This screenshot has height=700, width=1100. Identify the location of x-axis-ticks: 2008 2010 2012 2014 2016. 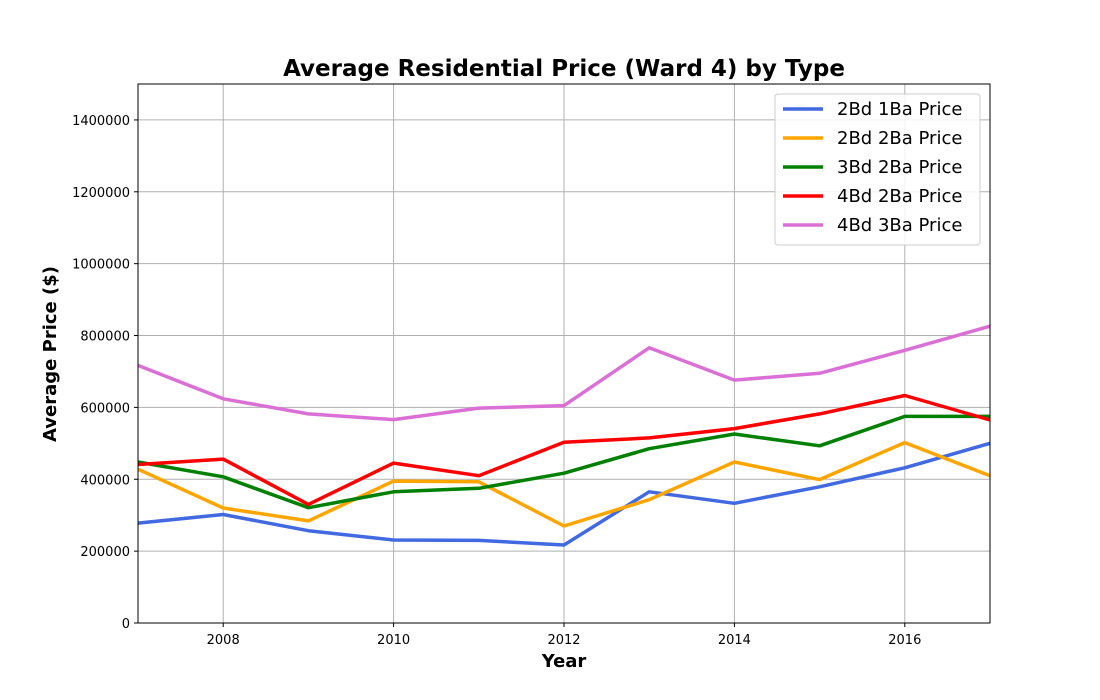
(564, 635).